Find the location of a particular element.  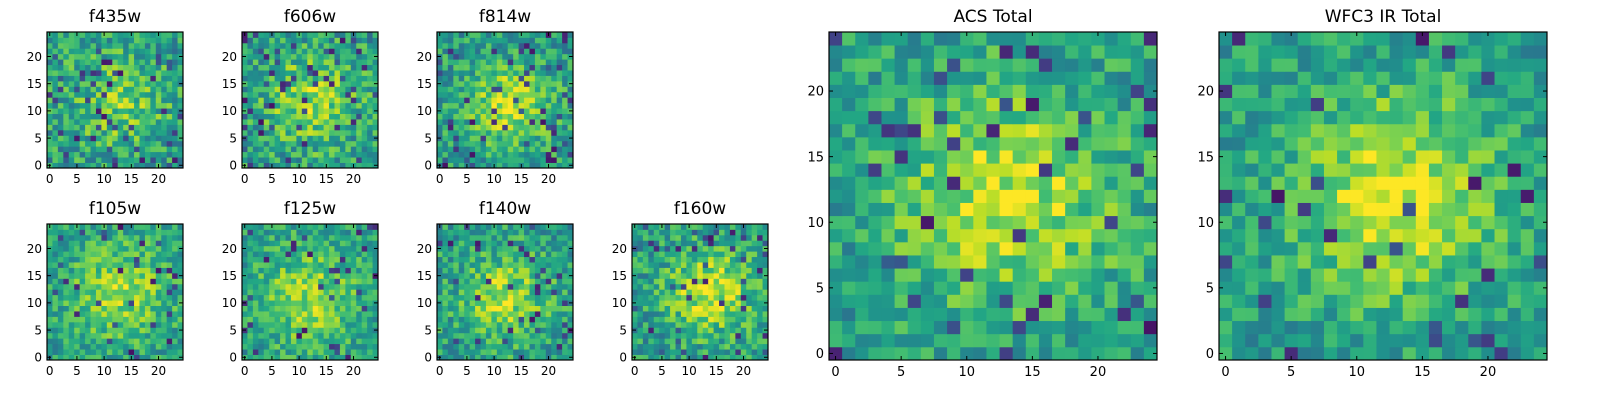

y-tick-label: 20 is located at coordinates (229, 57).